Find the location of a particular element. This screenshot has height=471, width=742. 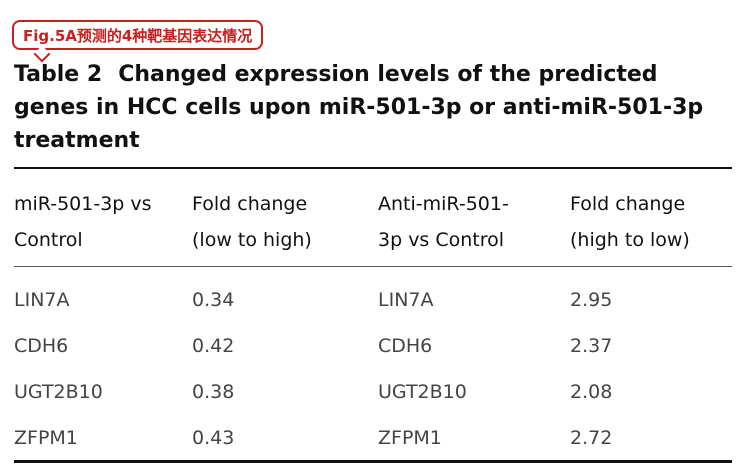

header-line: (high to low) is located at coordinates (630, 240).